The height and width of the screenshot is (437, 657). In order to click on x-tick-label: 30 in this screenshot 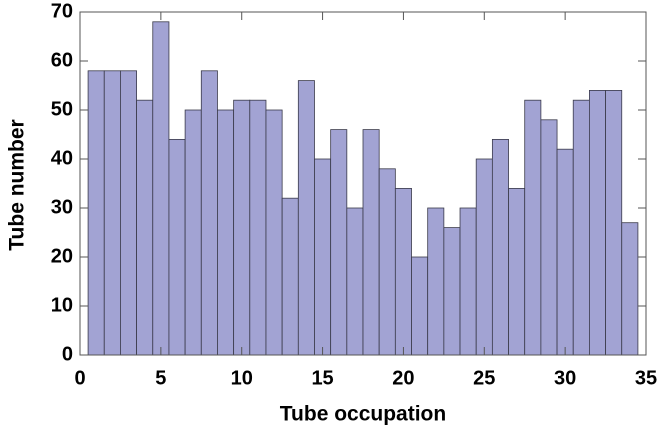, I will do `click(565, 378)`.